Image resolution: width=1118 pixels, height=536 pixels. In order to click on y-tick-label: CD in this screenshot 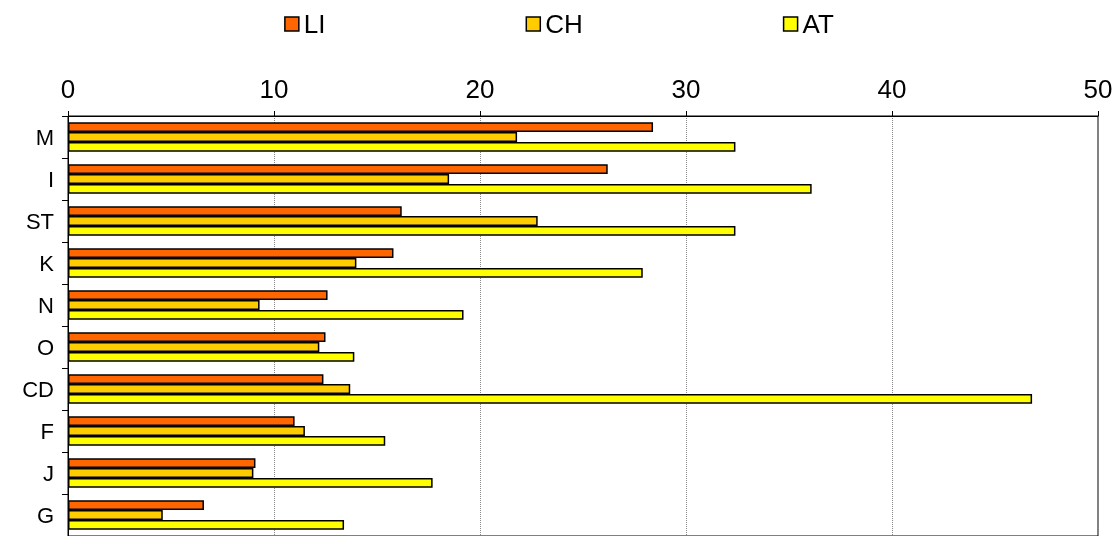, I will do `click(38, 389)`.